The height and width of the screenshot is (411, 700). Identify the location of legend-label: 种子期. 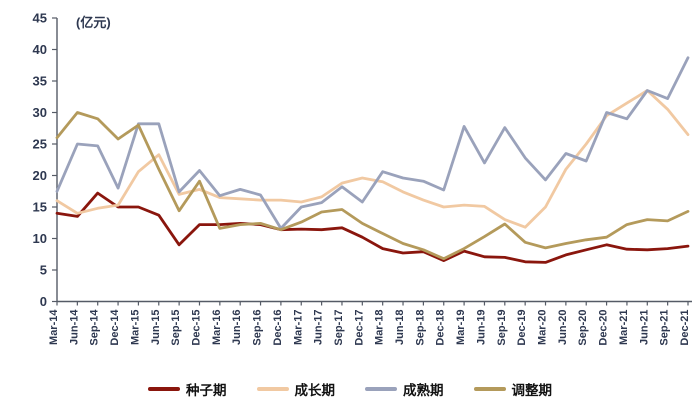
(206, 390).